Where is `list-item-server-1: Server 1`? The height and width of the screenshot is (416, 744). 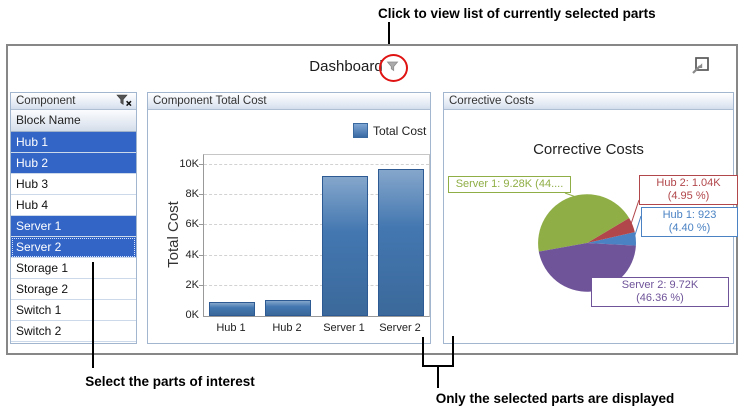 list-item-server-1: Server 1 is located at coordinates (73, 226).